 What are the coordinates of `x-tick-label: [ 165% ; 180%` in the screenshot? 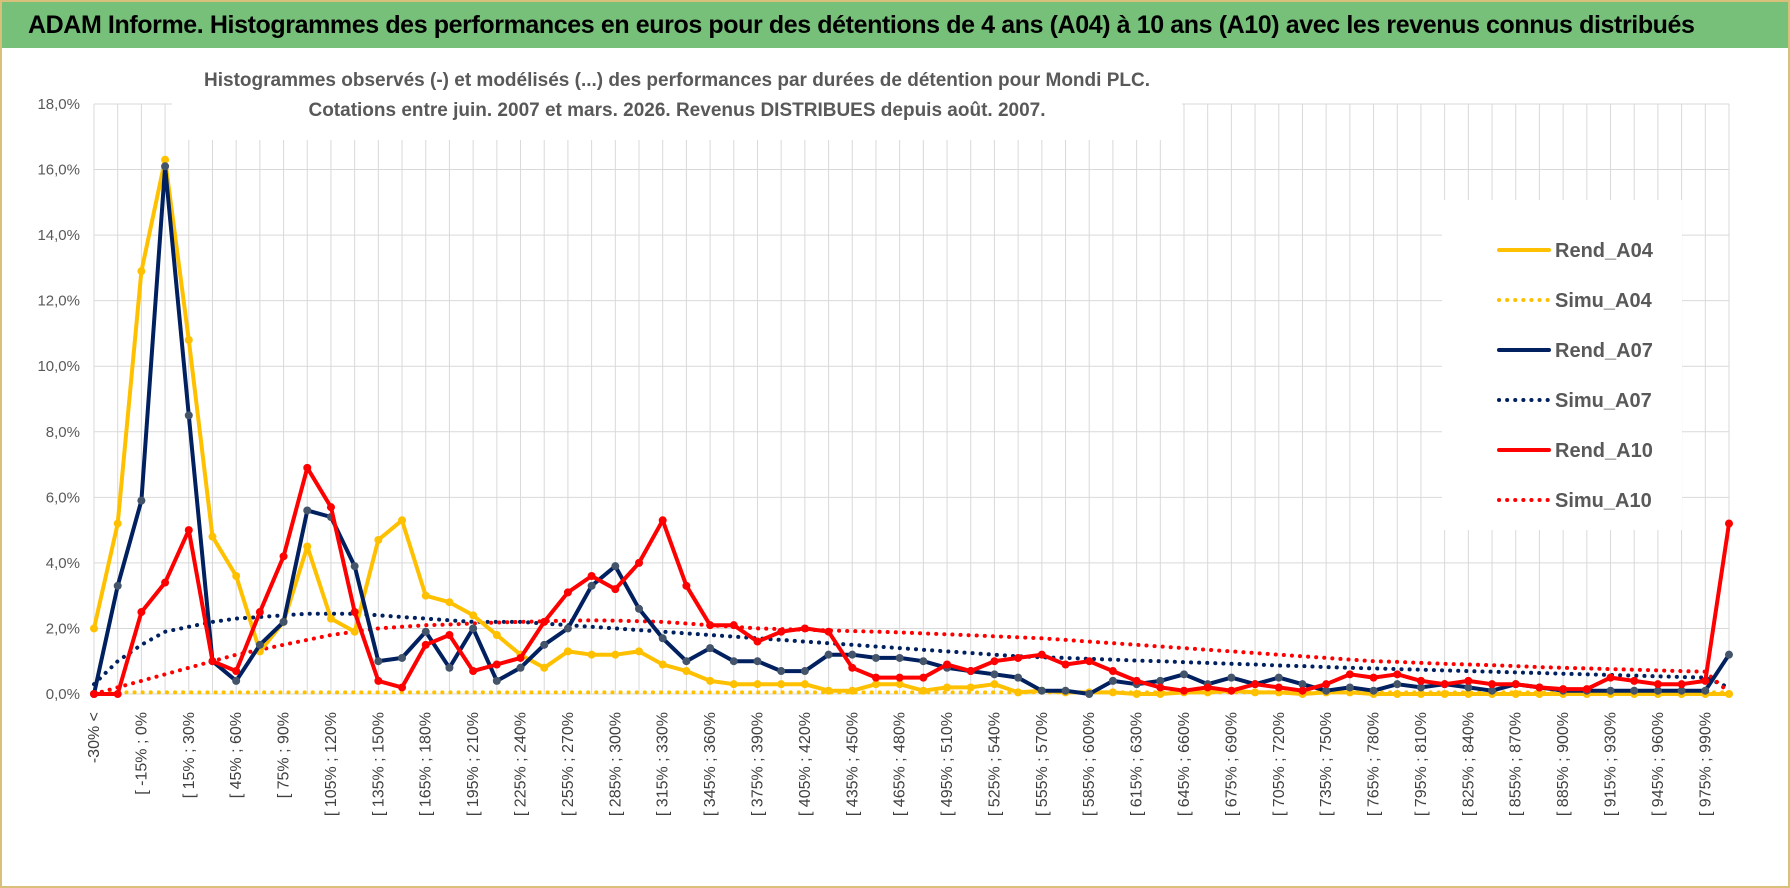 It's located at (426, 764).